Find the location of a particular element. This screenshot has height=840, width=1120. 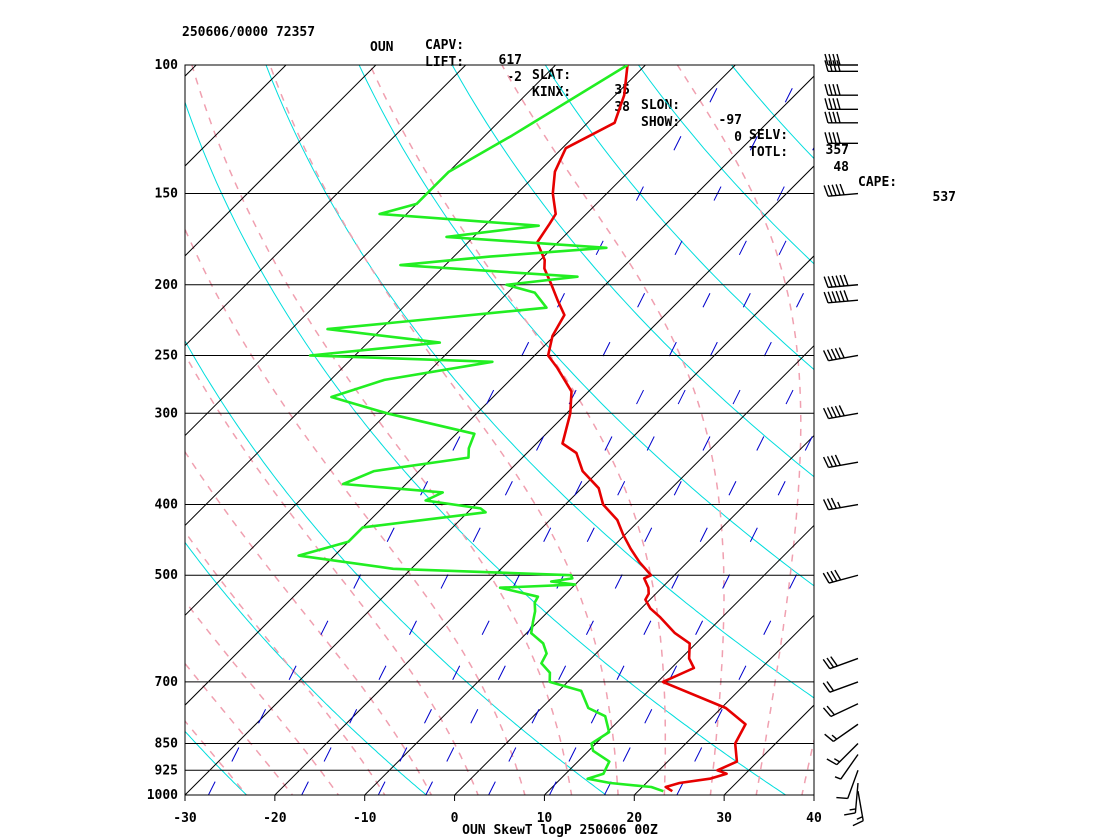

temperature-tick-label: 10 is located at coordinates (545, 818).